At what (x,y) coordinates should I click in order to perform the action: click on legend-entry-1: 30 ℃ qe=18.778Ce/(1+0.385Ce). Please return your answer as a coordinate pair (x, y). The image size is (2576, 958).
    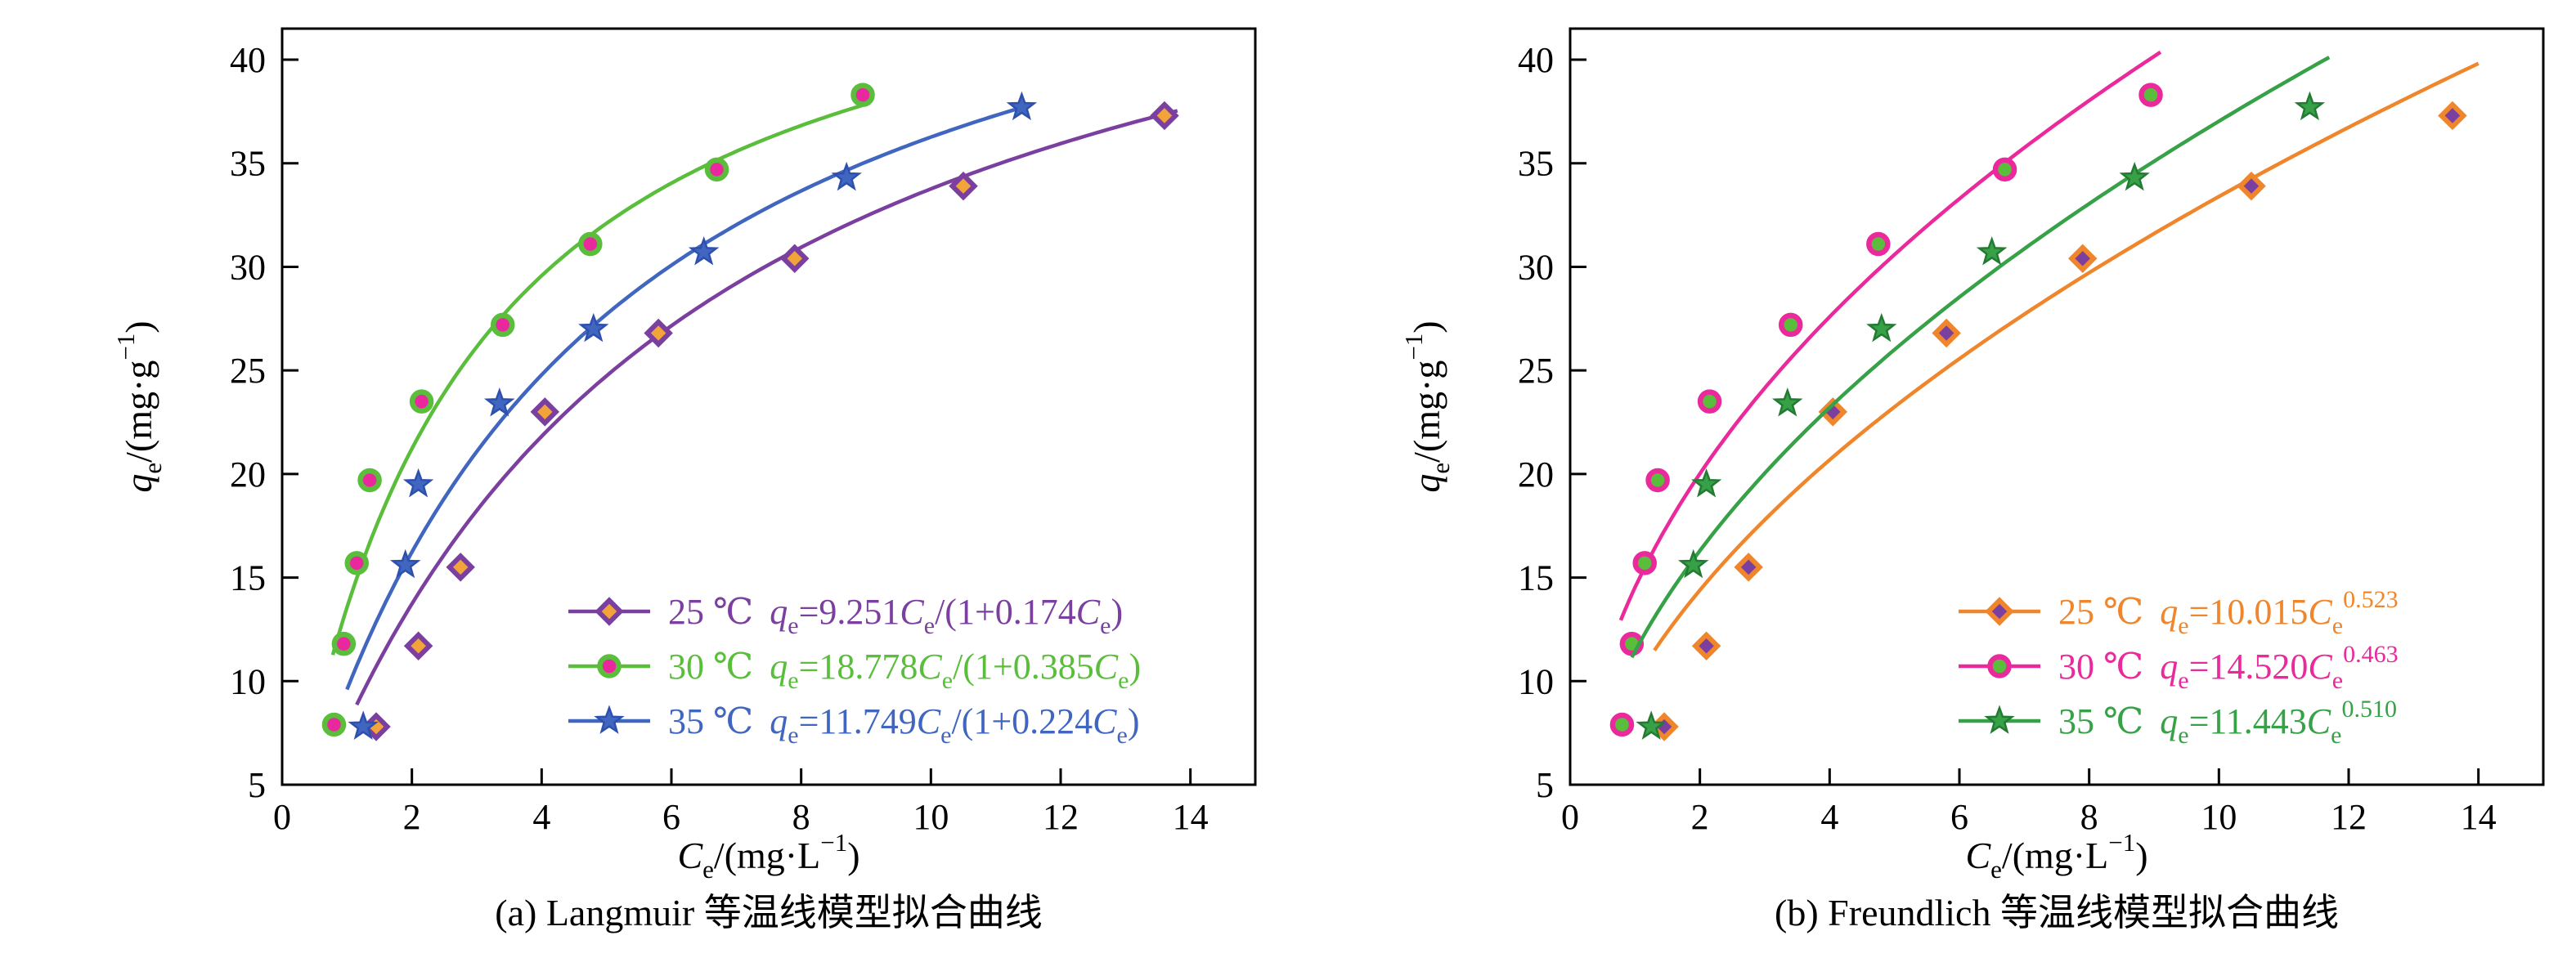
    Looking at the image, I should click on (905, 670).